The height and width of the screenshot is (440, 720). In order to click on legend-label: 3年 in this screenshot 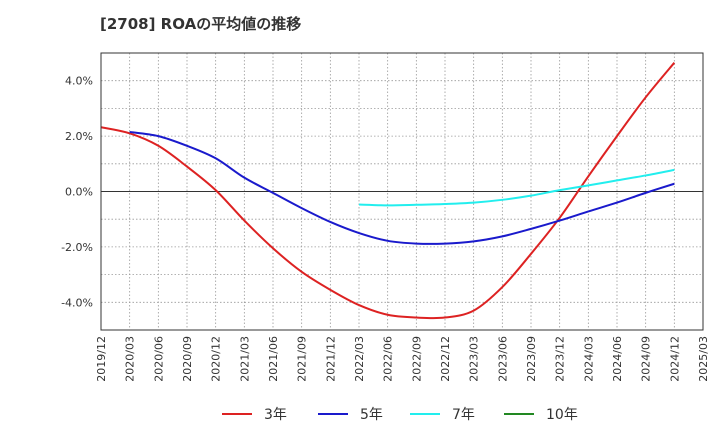, I will do `click(275, 415)`.